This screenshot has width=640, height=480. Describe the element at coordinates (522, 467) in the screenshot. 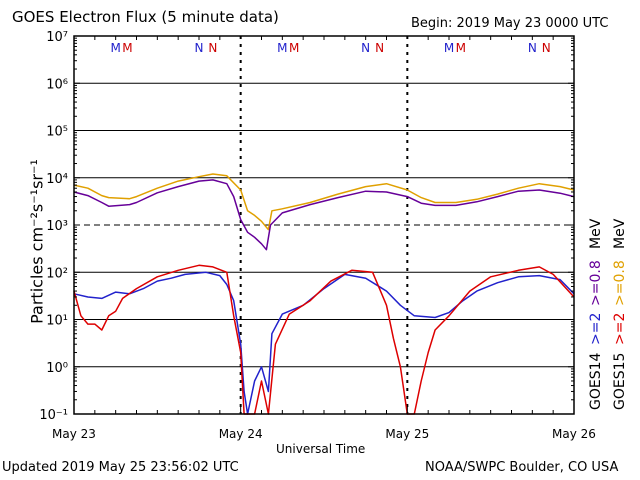

I see `credit-text: NOAA/SWPC Boulder, CO USA` at that location.